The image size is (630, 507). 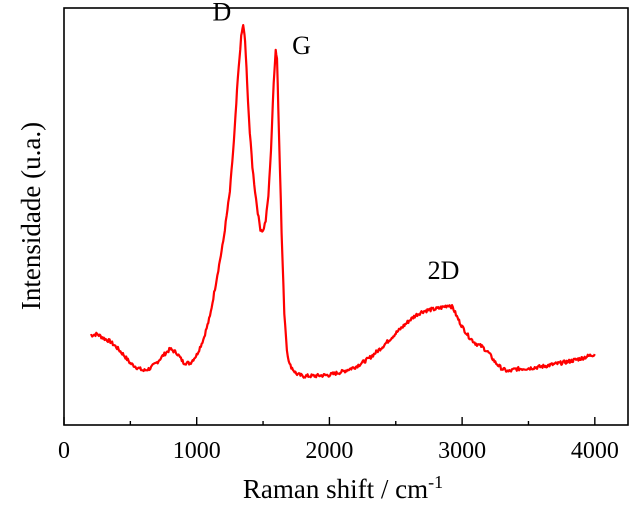 I want to click on y-axis-title: Intensidade (u.a.), so click(x=31, y=216).